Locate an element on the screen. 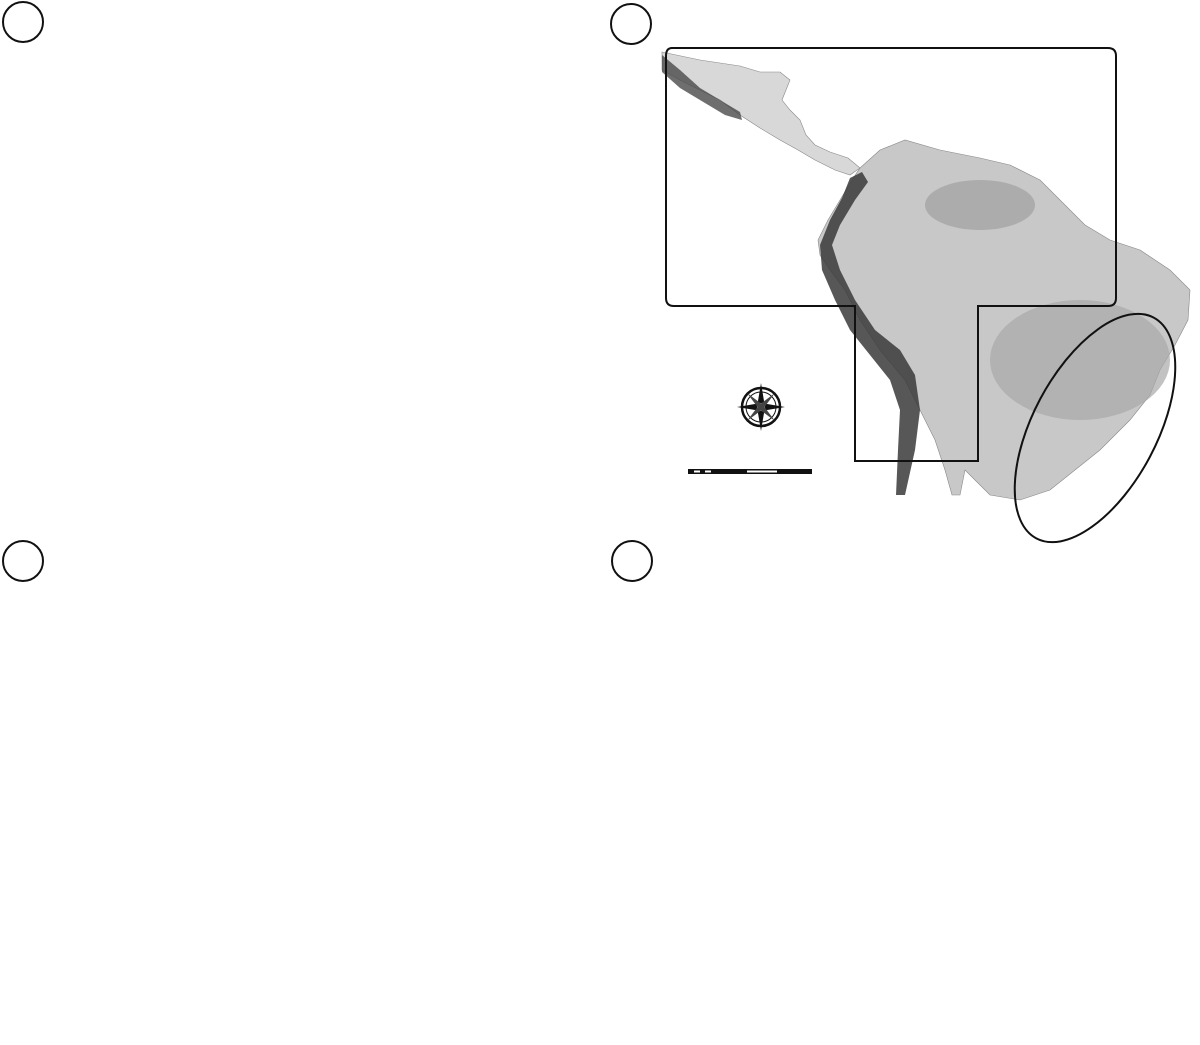 This screenshot has height=1045, width=1200. central-america-land is located at coordinates (761, 113).